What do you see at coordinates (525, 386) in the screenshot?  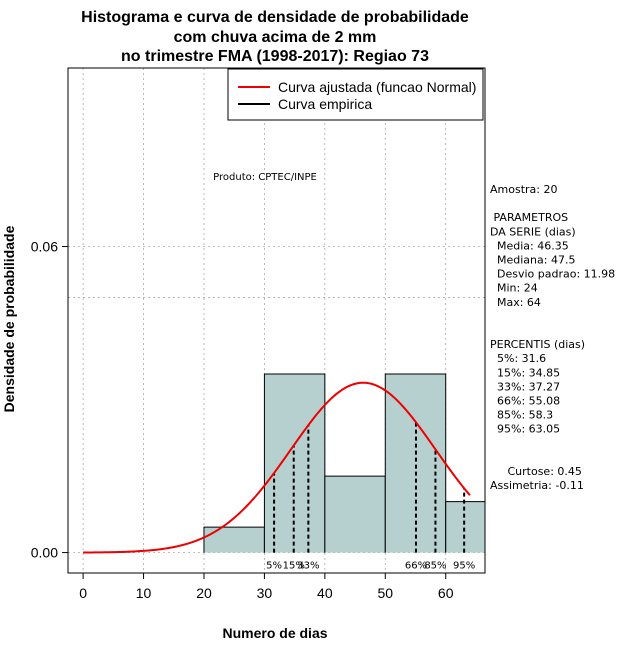 I see `stats-line: 33%: 37.27` at bounding box center [525, 386].